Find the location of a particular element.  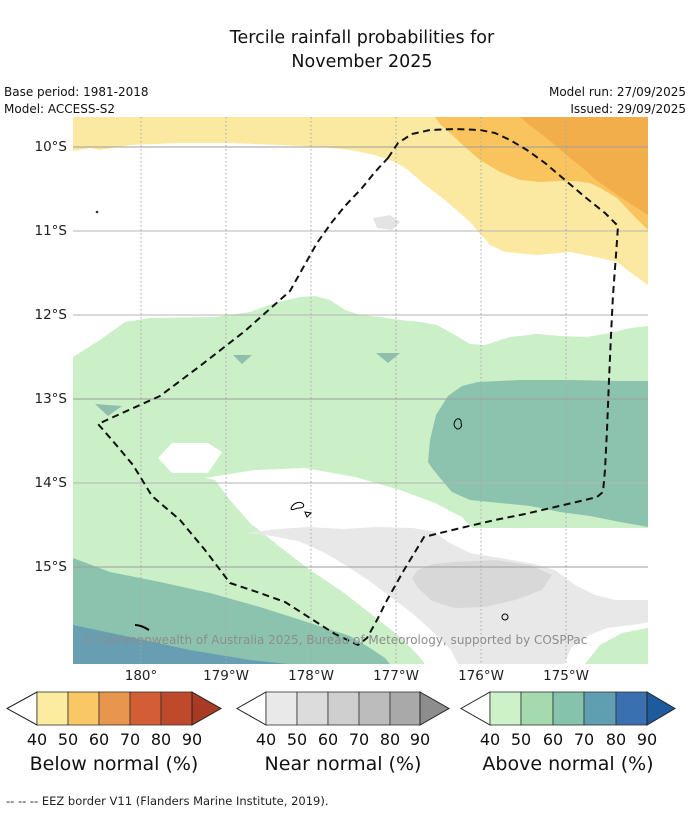

base-period-text: Base period: 1981-2018 is located at coordinates (76, 92).